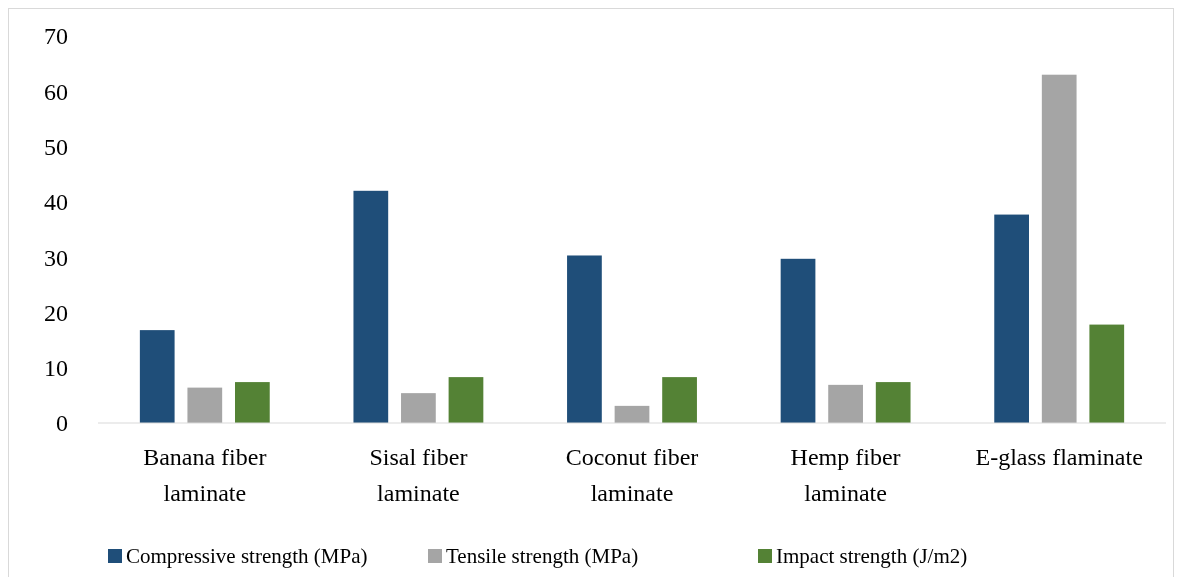  Describe the element at coordinates (56, 312) in the screenshot. I see `y-tick-label: 20` at that location.